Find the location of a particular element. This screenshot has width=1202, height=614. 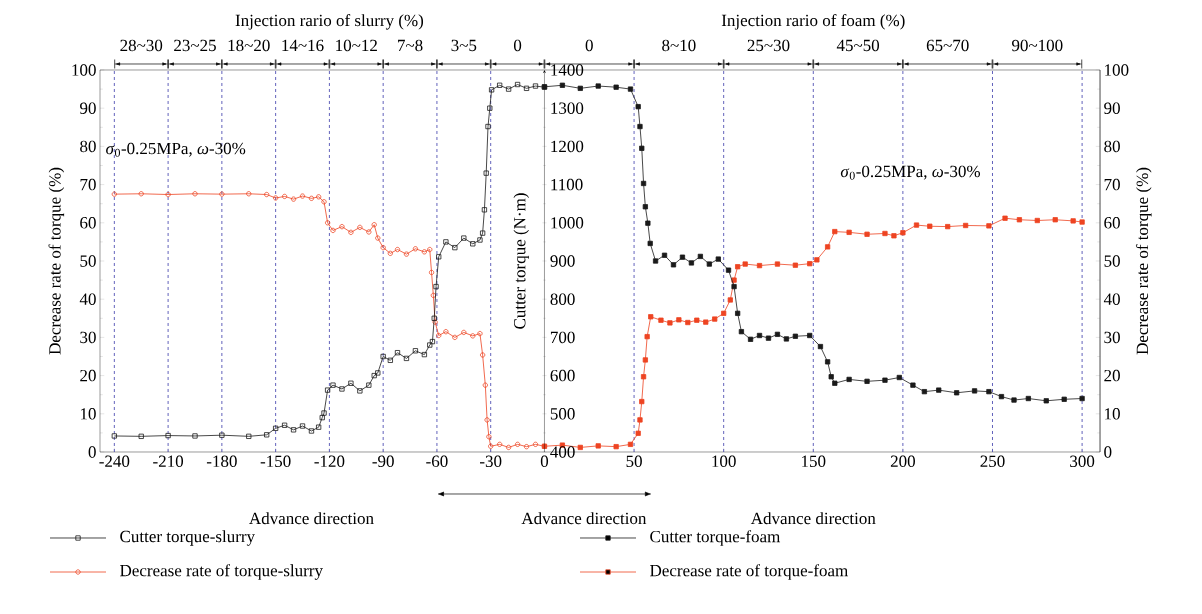

y-tick-label: 20 is located at coordinates (88, 375).